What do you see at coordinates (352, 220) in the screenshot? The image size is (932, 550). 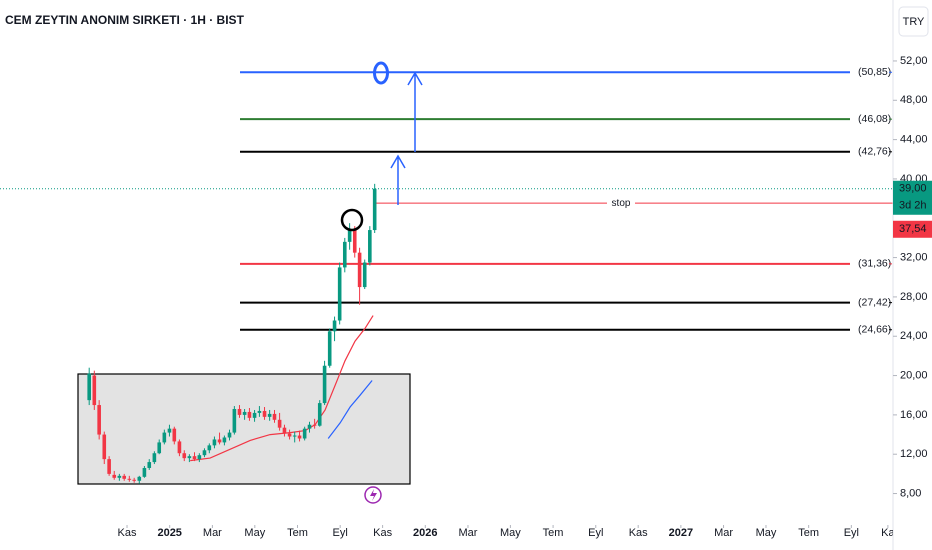 I see `marker-circle` at bounding box center [352, 220].